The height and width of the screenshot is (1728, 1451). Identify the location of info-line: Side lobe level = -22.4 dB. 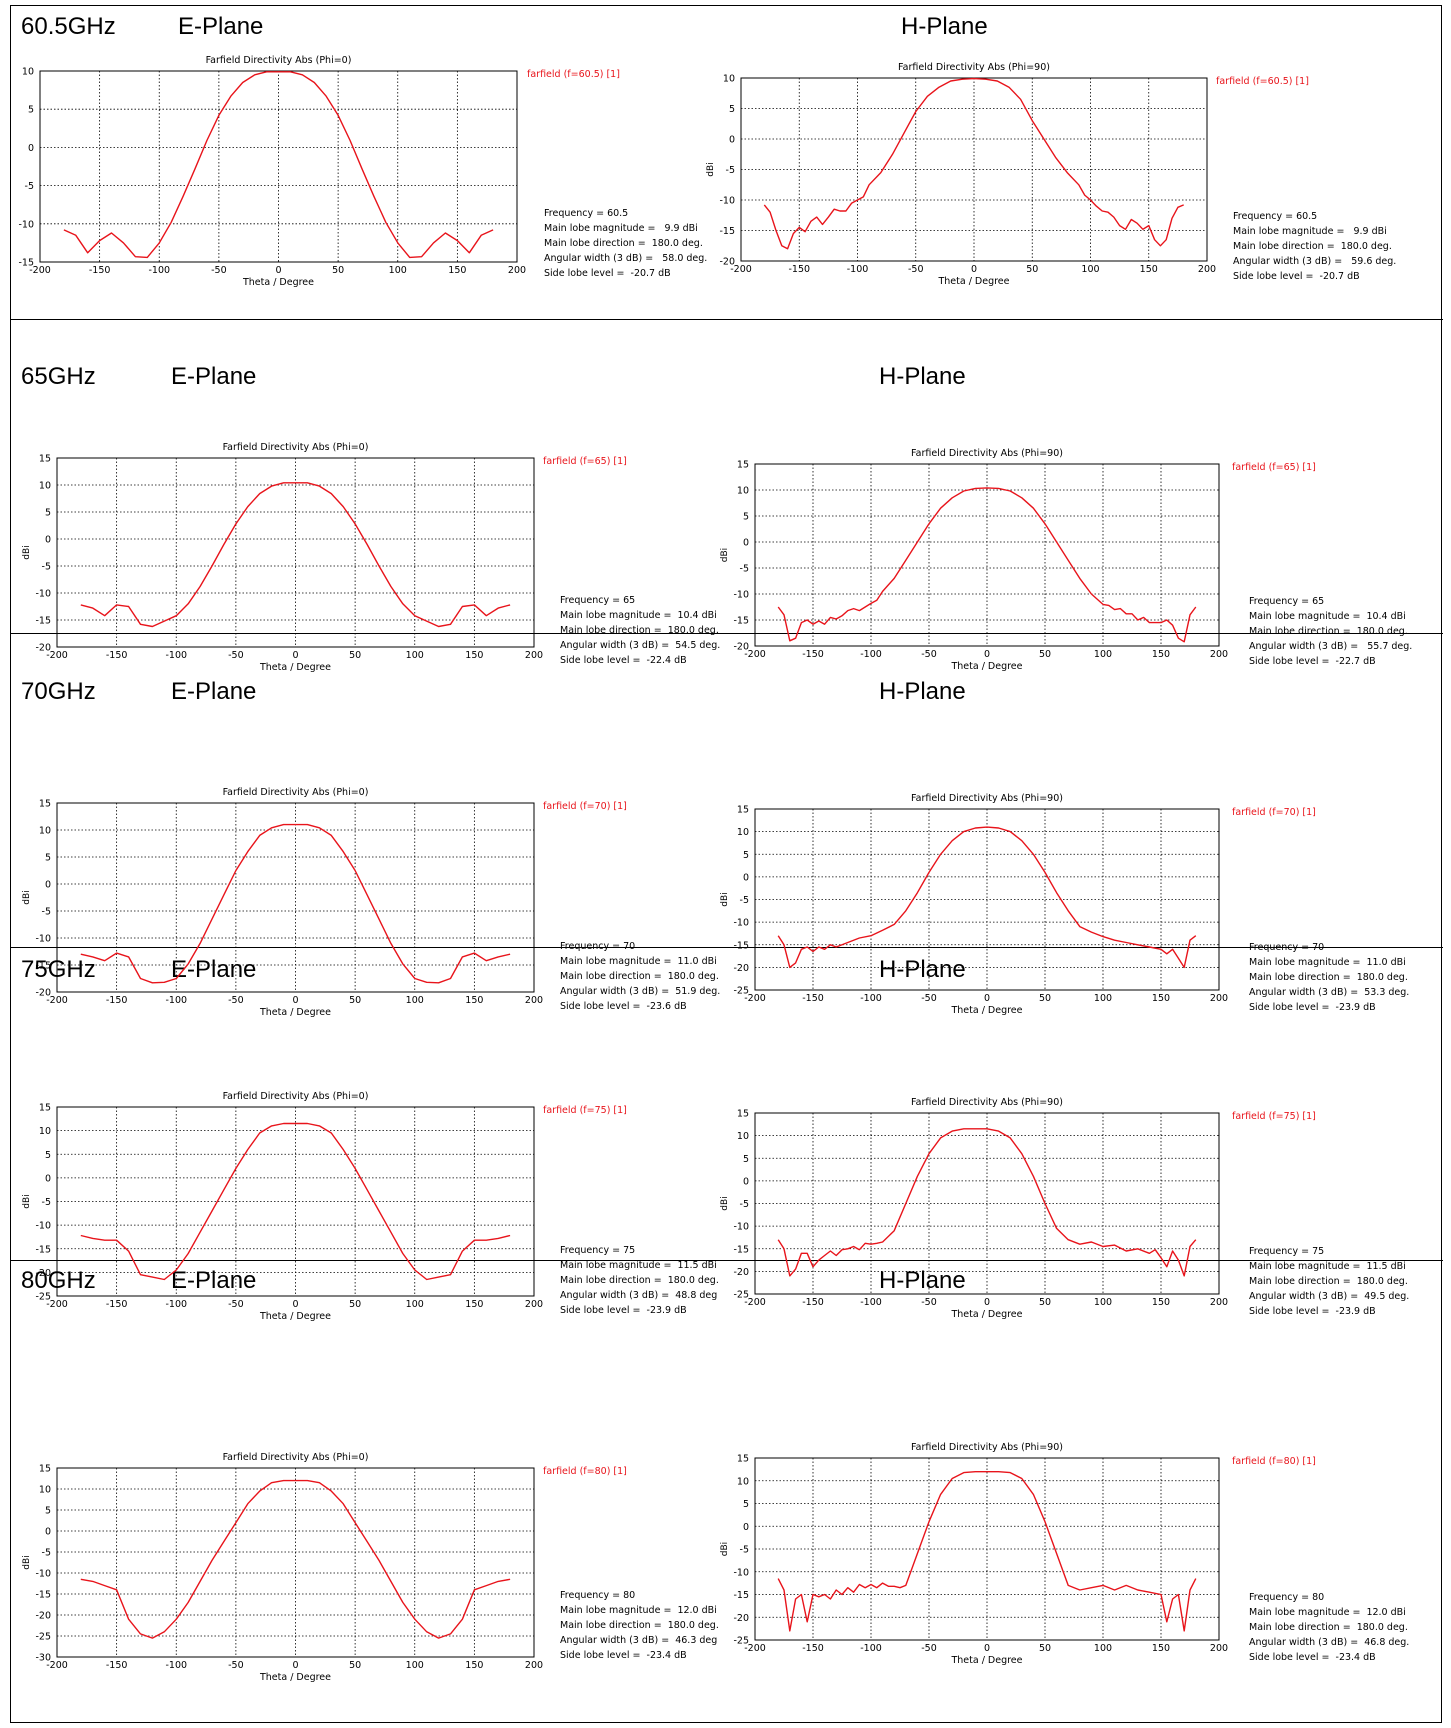
(623, 660).